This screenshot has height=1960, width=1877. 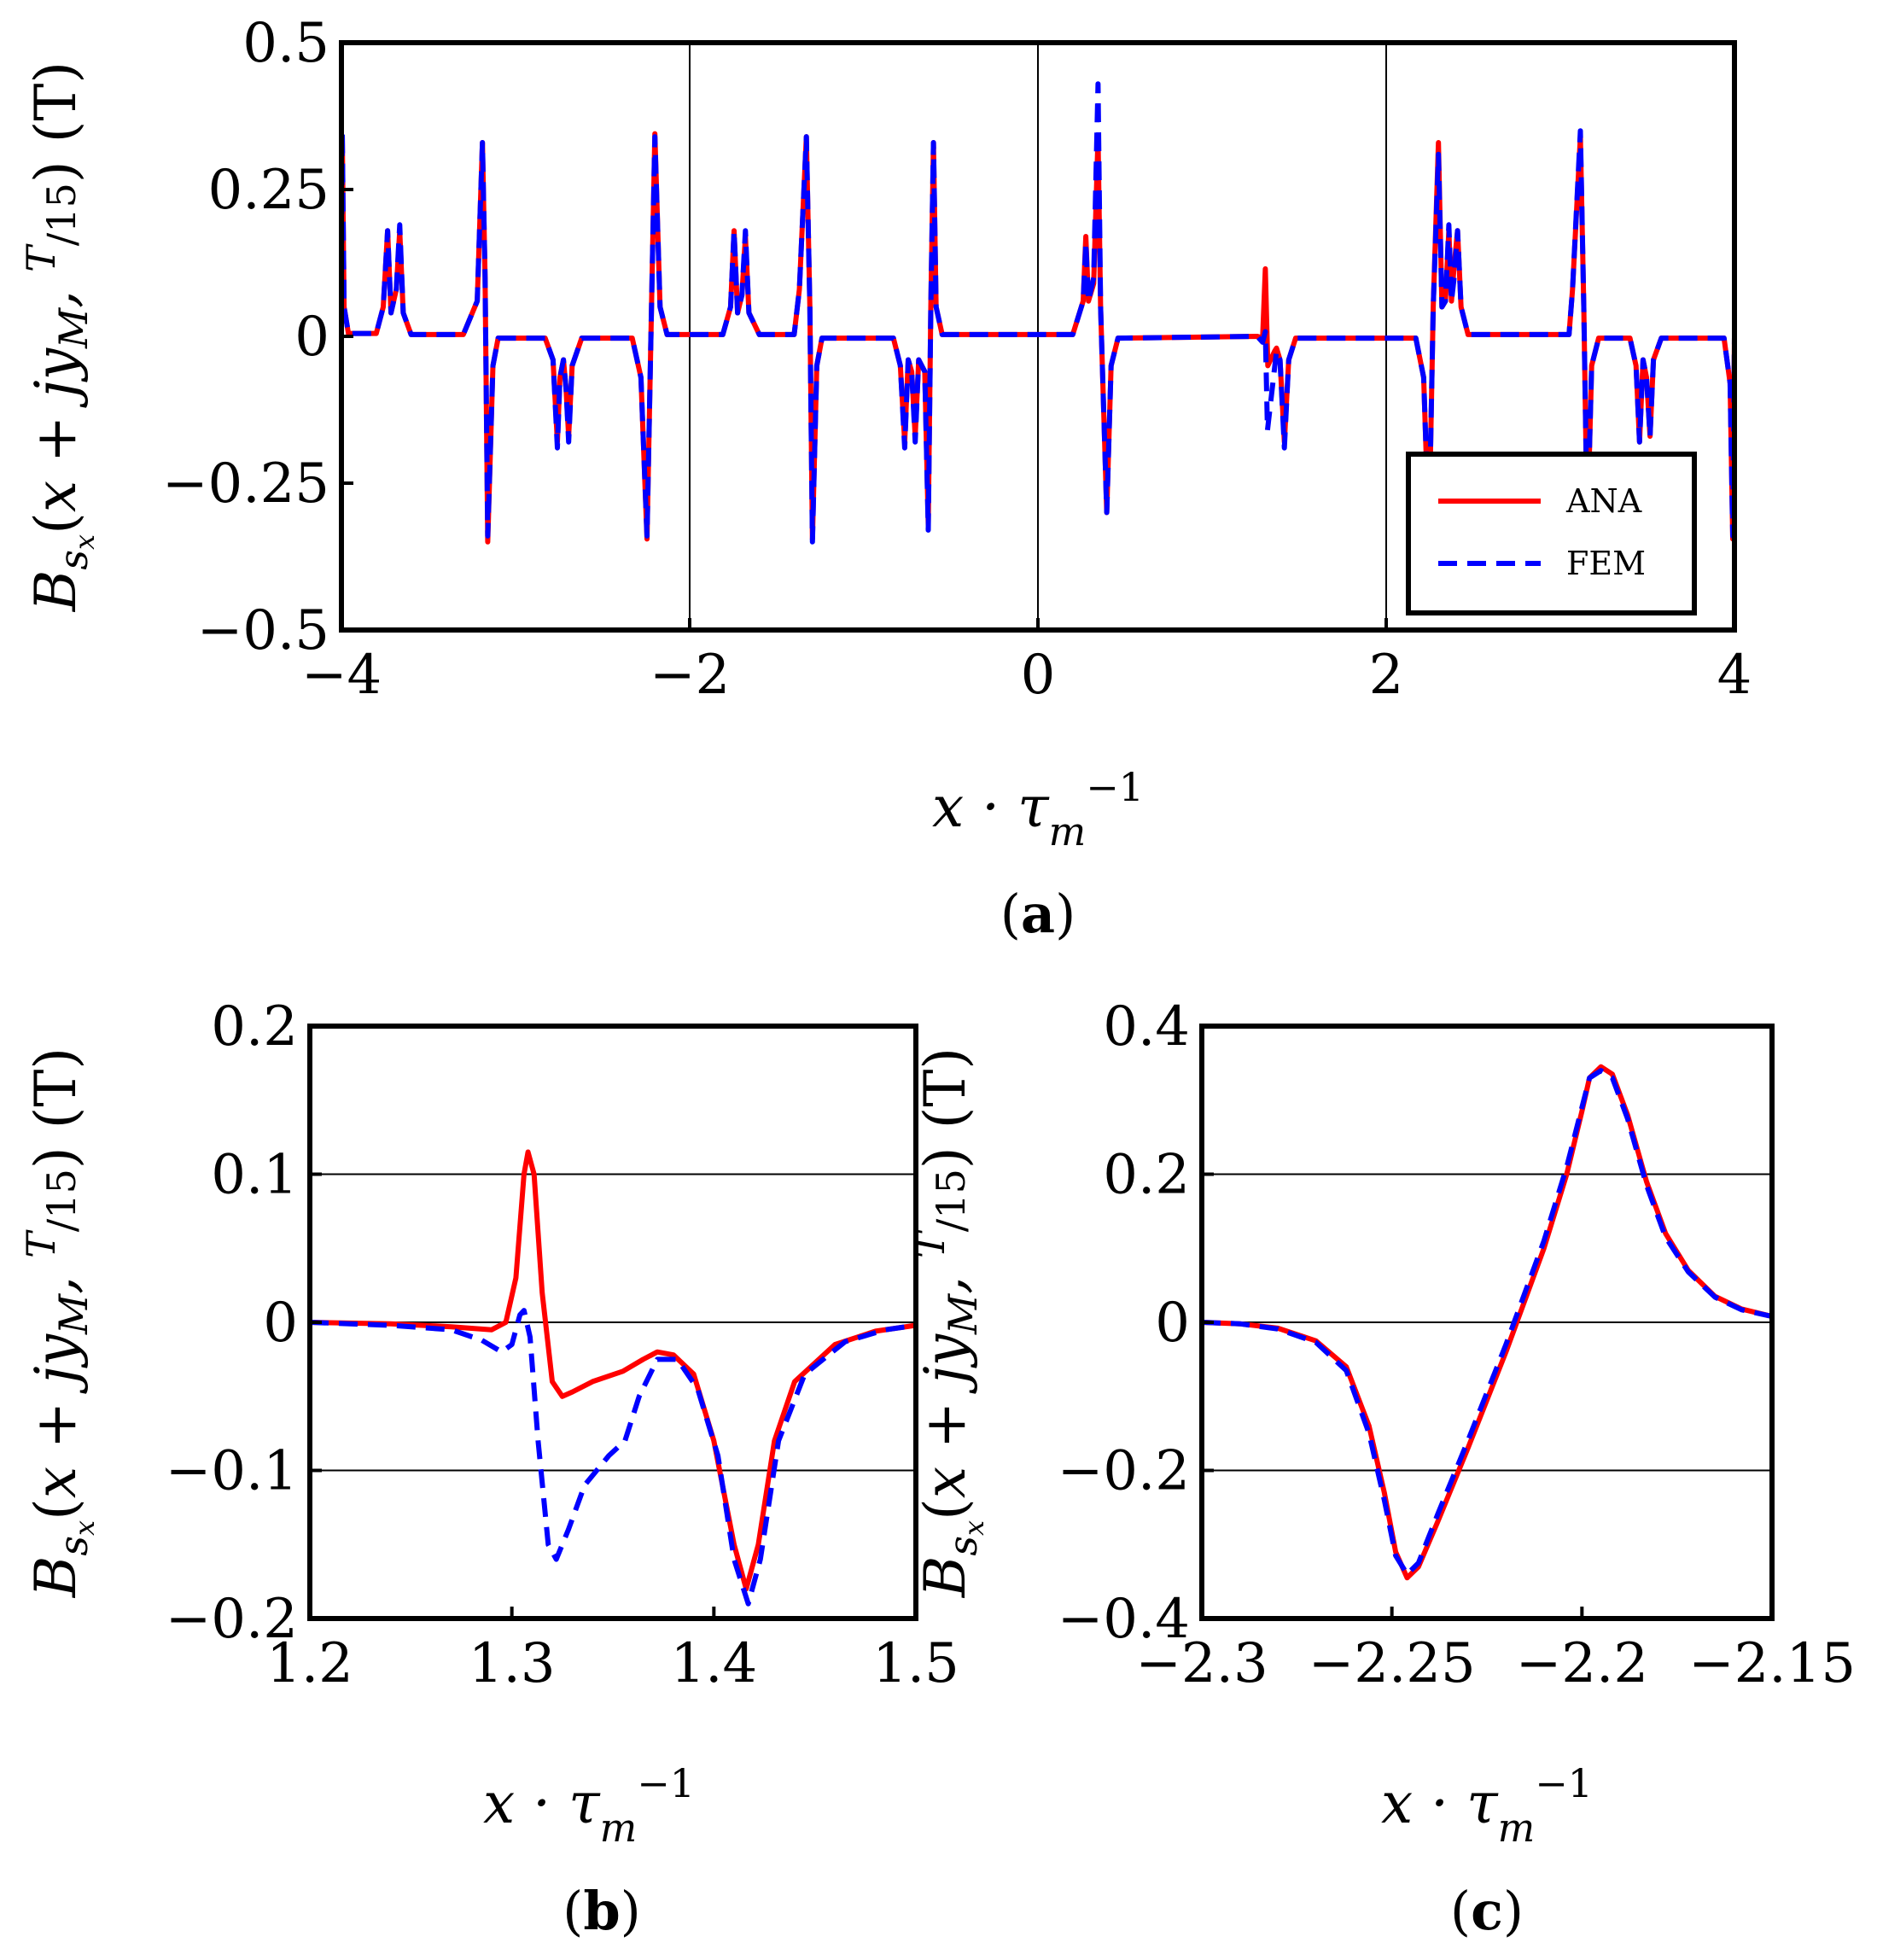 I want to click on y-tick-label: −0.5, so click(x=263, y=630).